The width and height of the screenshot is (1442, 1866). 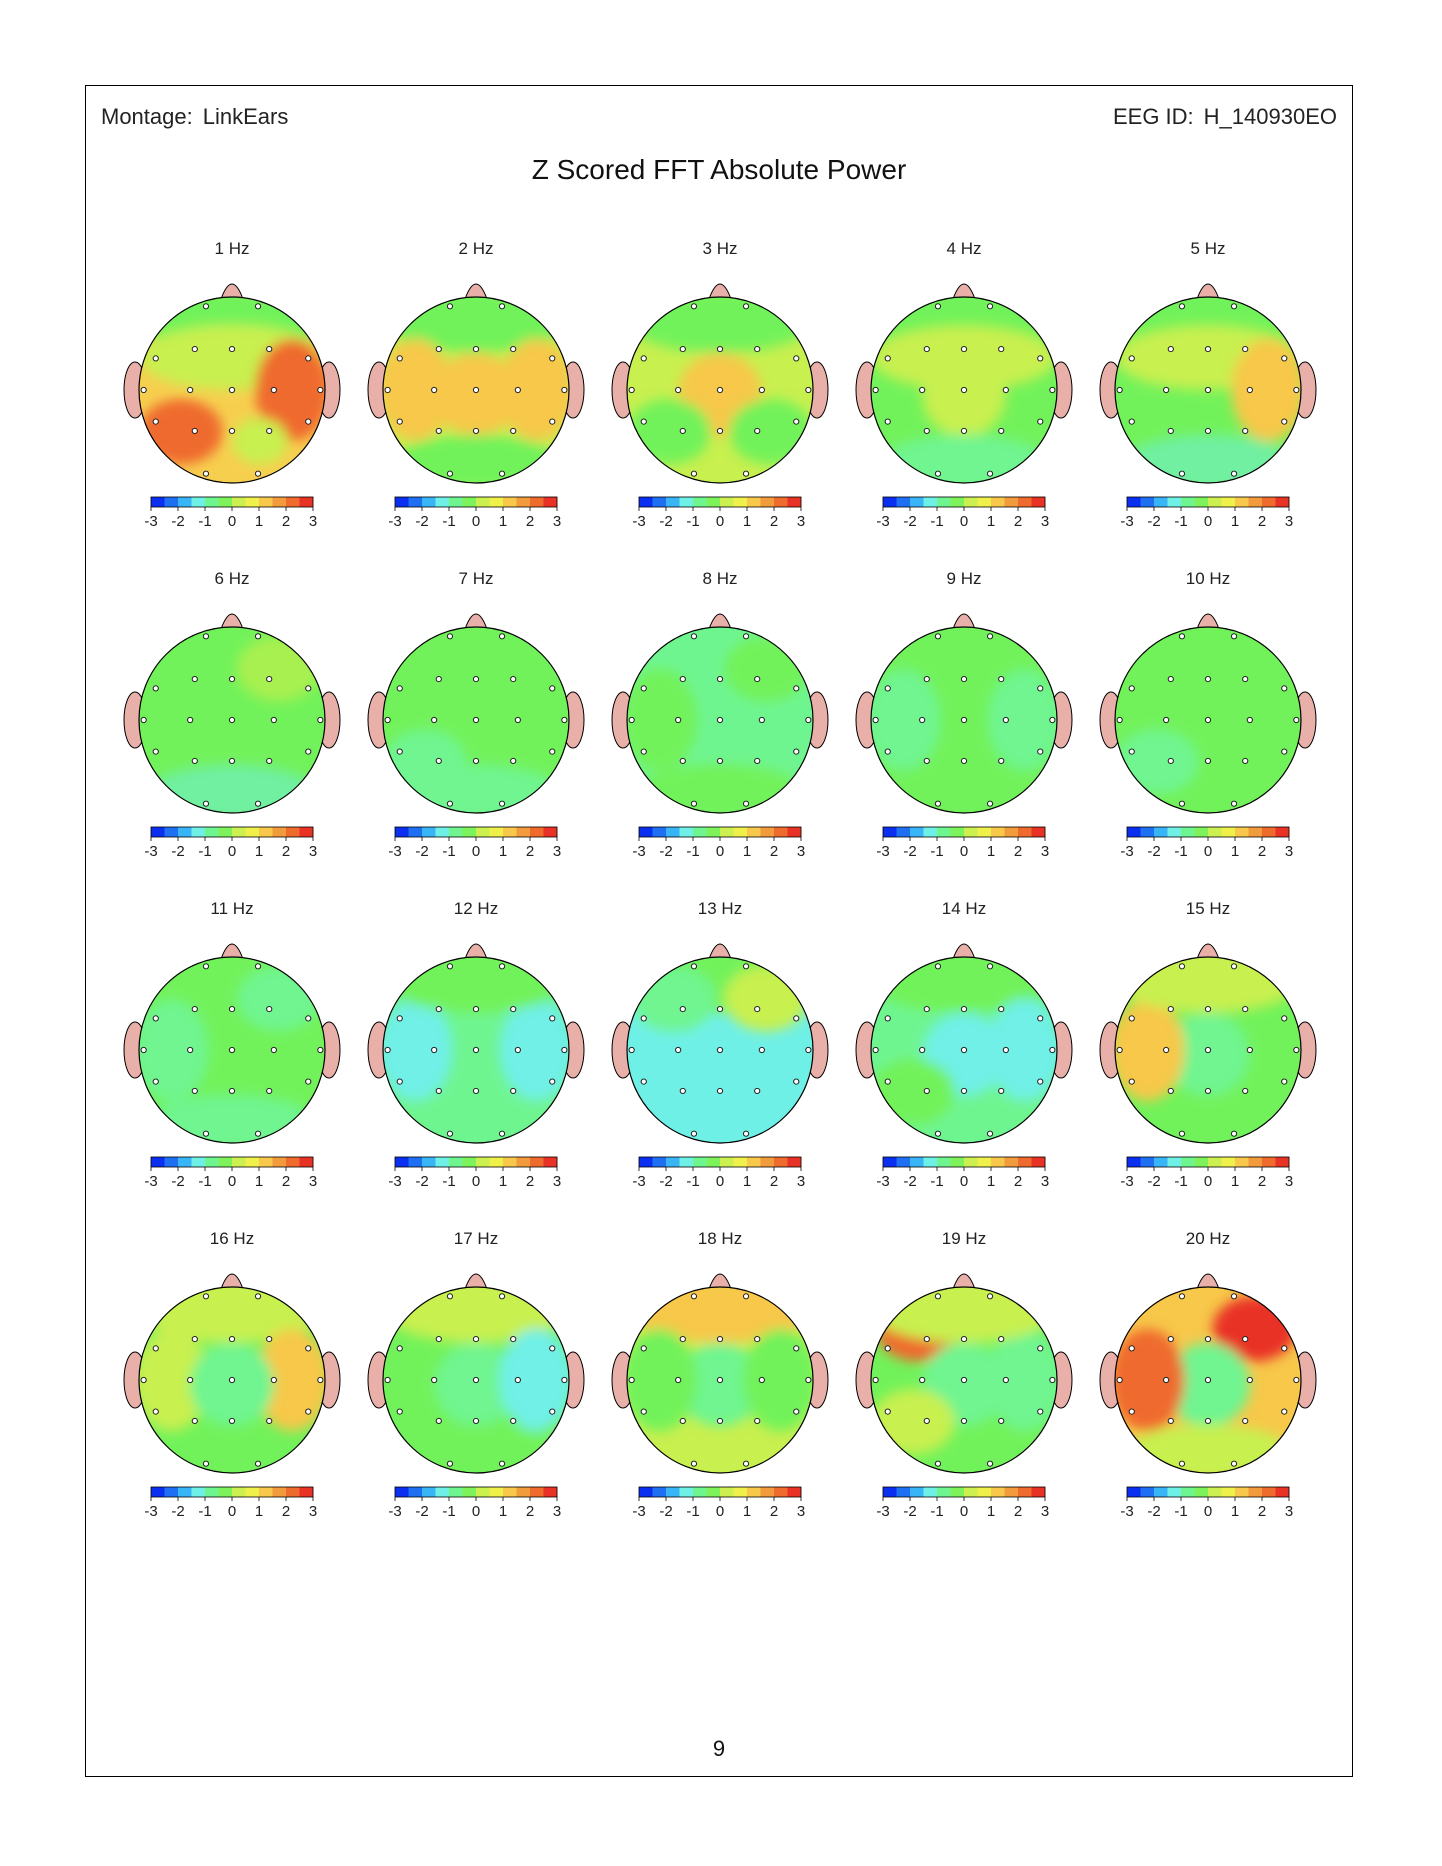 I want to click on map-label: 14 Hz, so click(x=964, y=908).